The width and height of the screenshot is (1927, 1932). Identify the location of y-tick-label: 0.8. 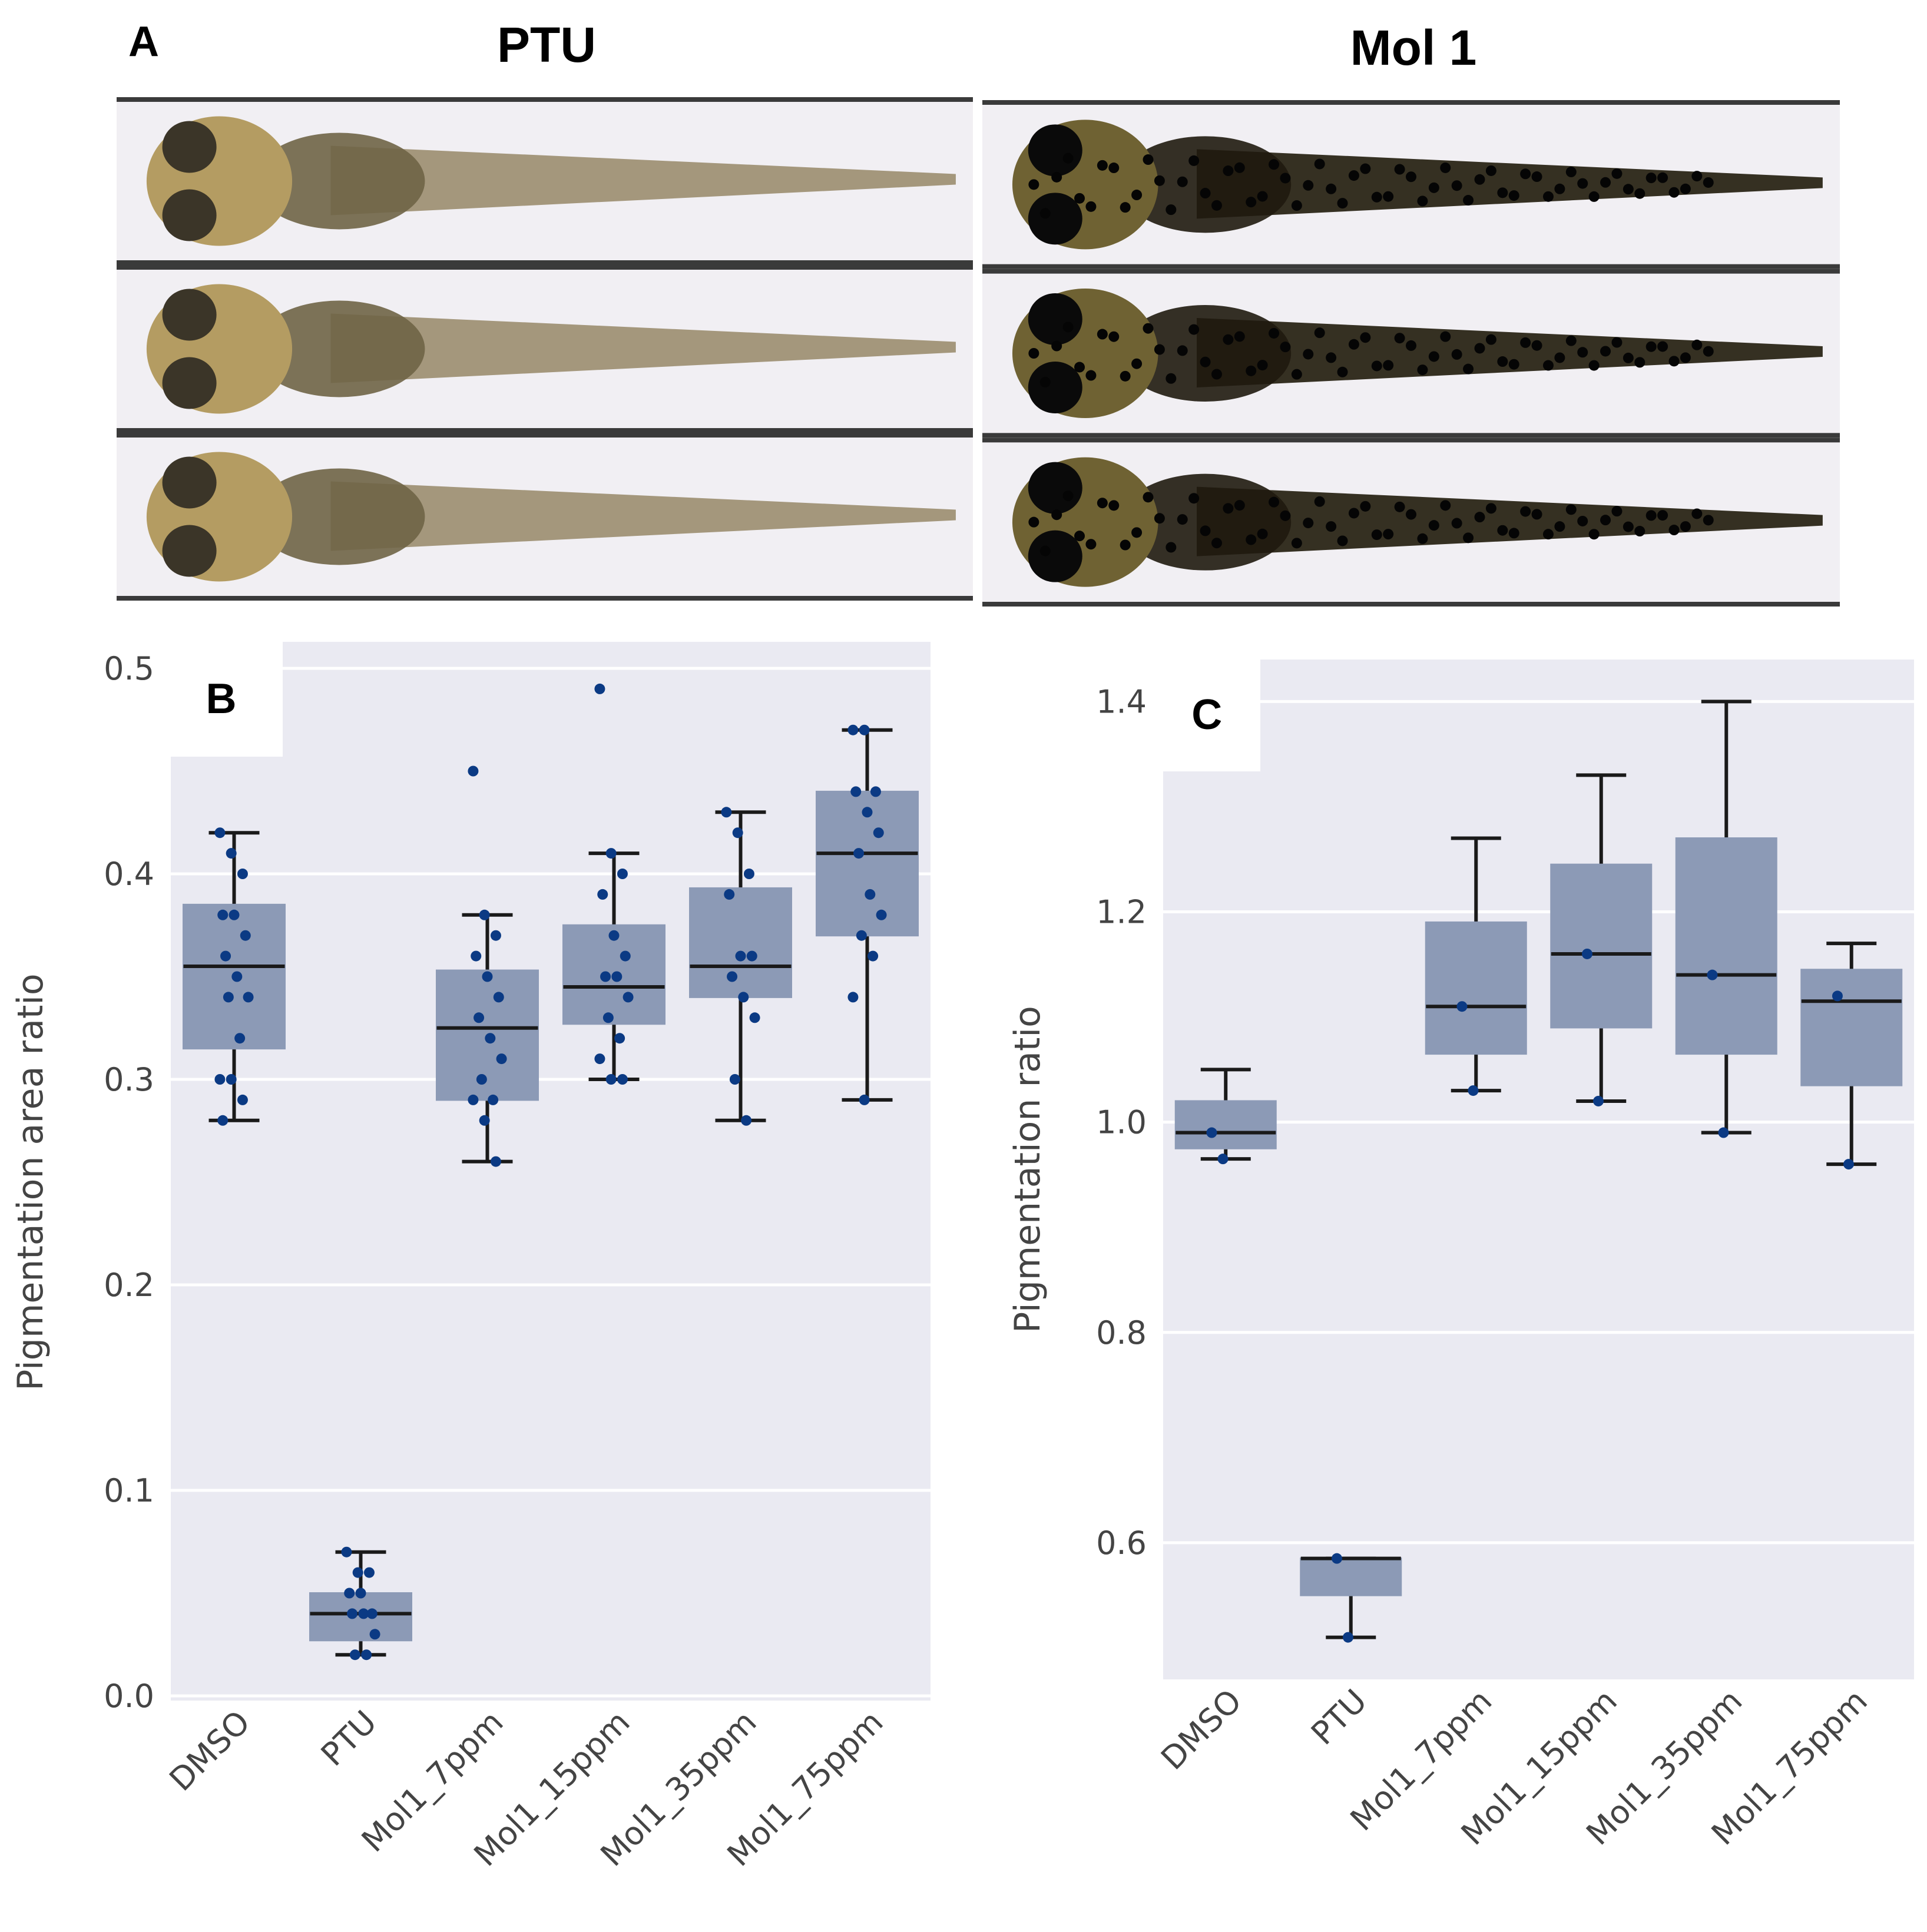
(1121, 1332).